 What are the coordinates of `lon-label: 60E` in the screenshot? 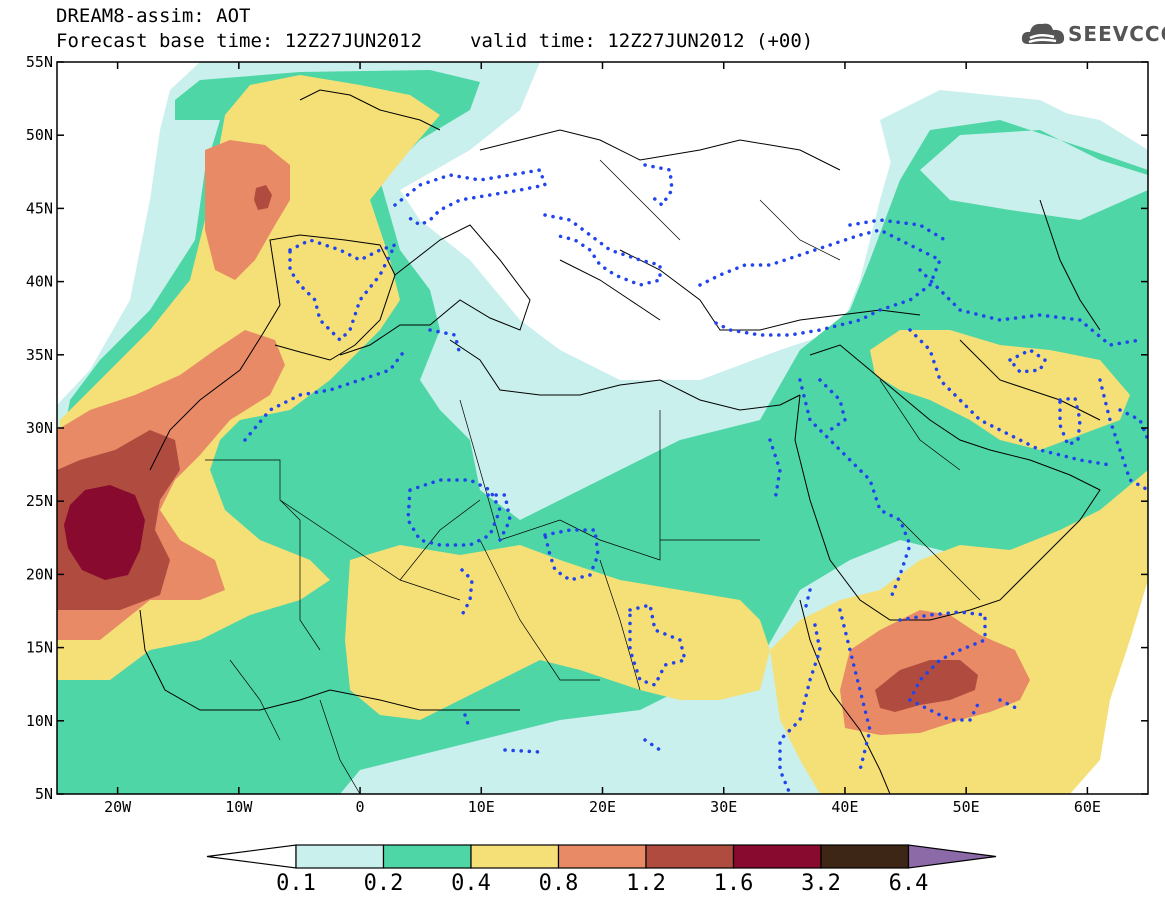 It's located at (1087, 807).